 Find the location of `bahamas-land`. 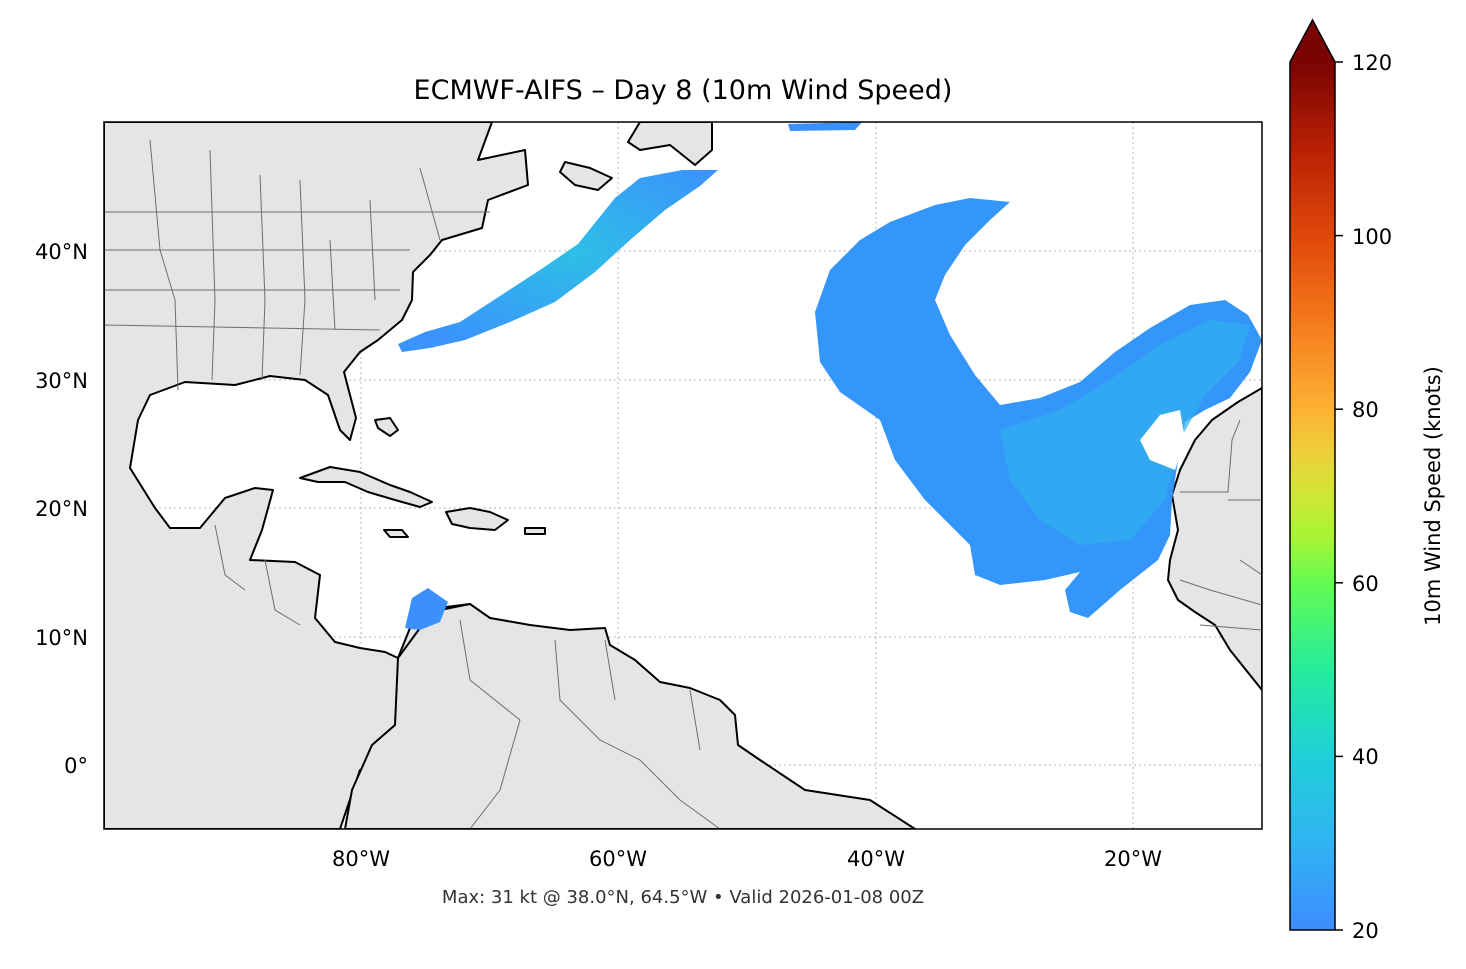

bahamas-land is located at coordinates (386, 427).